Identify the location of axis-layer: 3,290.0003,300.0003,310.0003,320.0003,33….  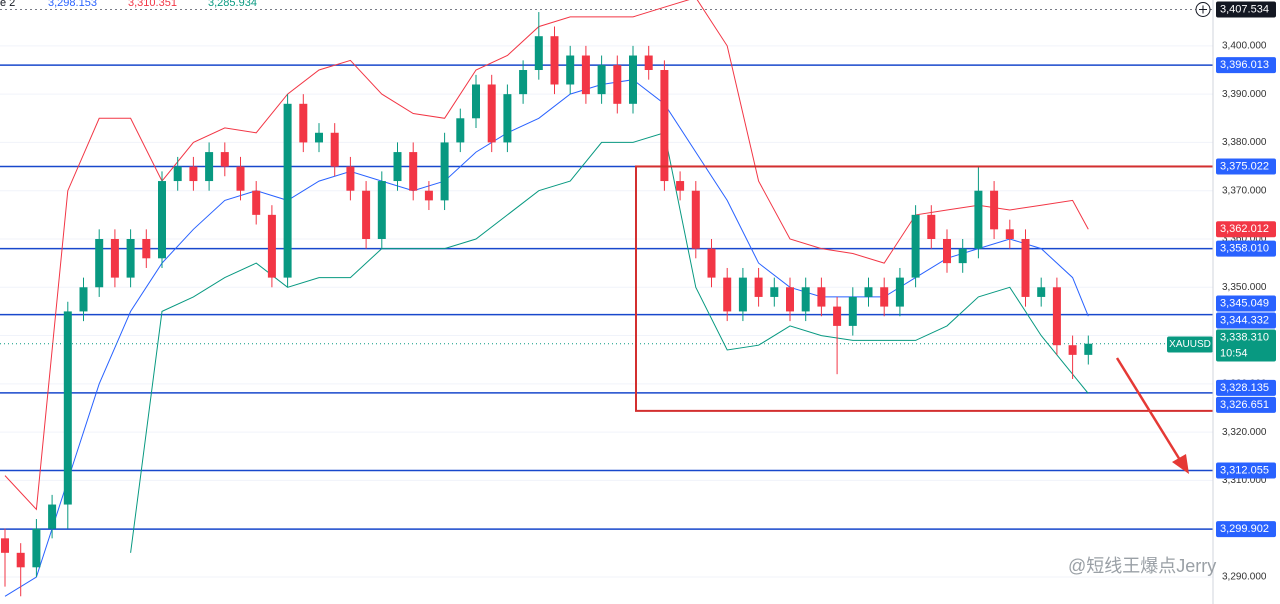
(1237, 302).